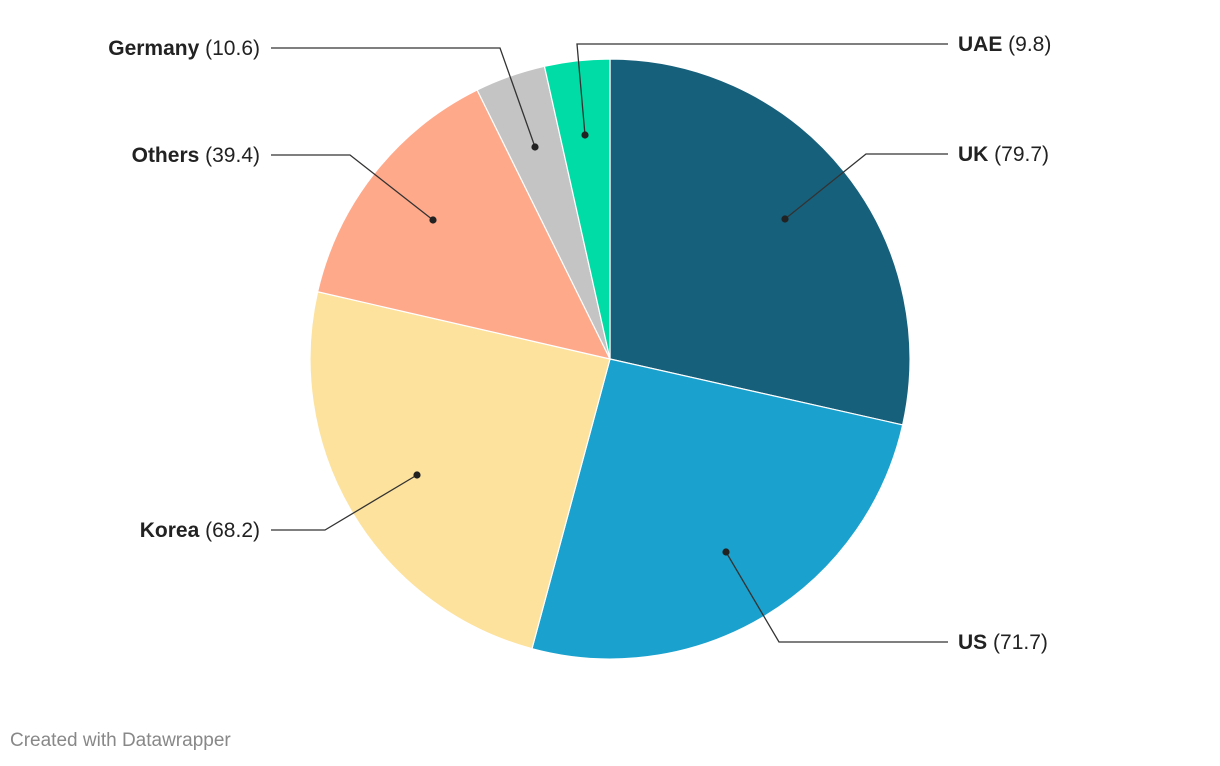  Describe the element at coordinates (344, 502) in the screenshot. I see `leader-line-korea` at that location.